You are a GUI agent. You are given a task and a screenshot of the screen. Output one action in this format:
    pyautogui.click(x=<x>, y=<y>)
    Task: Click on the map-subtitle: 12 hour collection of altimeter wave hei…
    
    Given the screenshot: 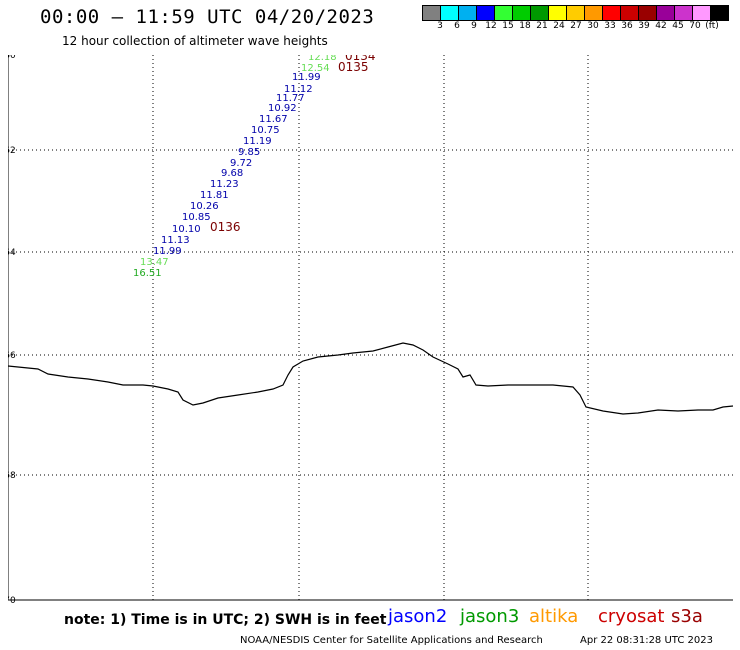 What is the action you would take?
    pyautogui.click(x=195, y=41)
    